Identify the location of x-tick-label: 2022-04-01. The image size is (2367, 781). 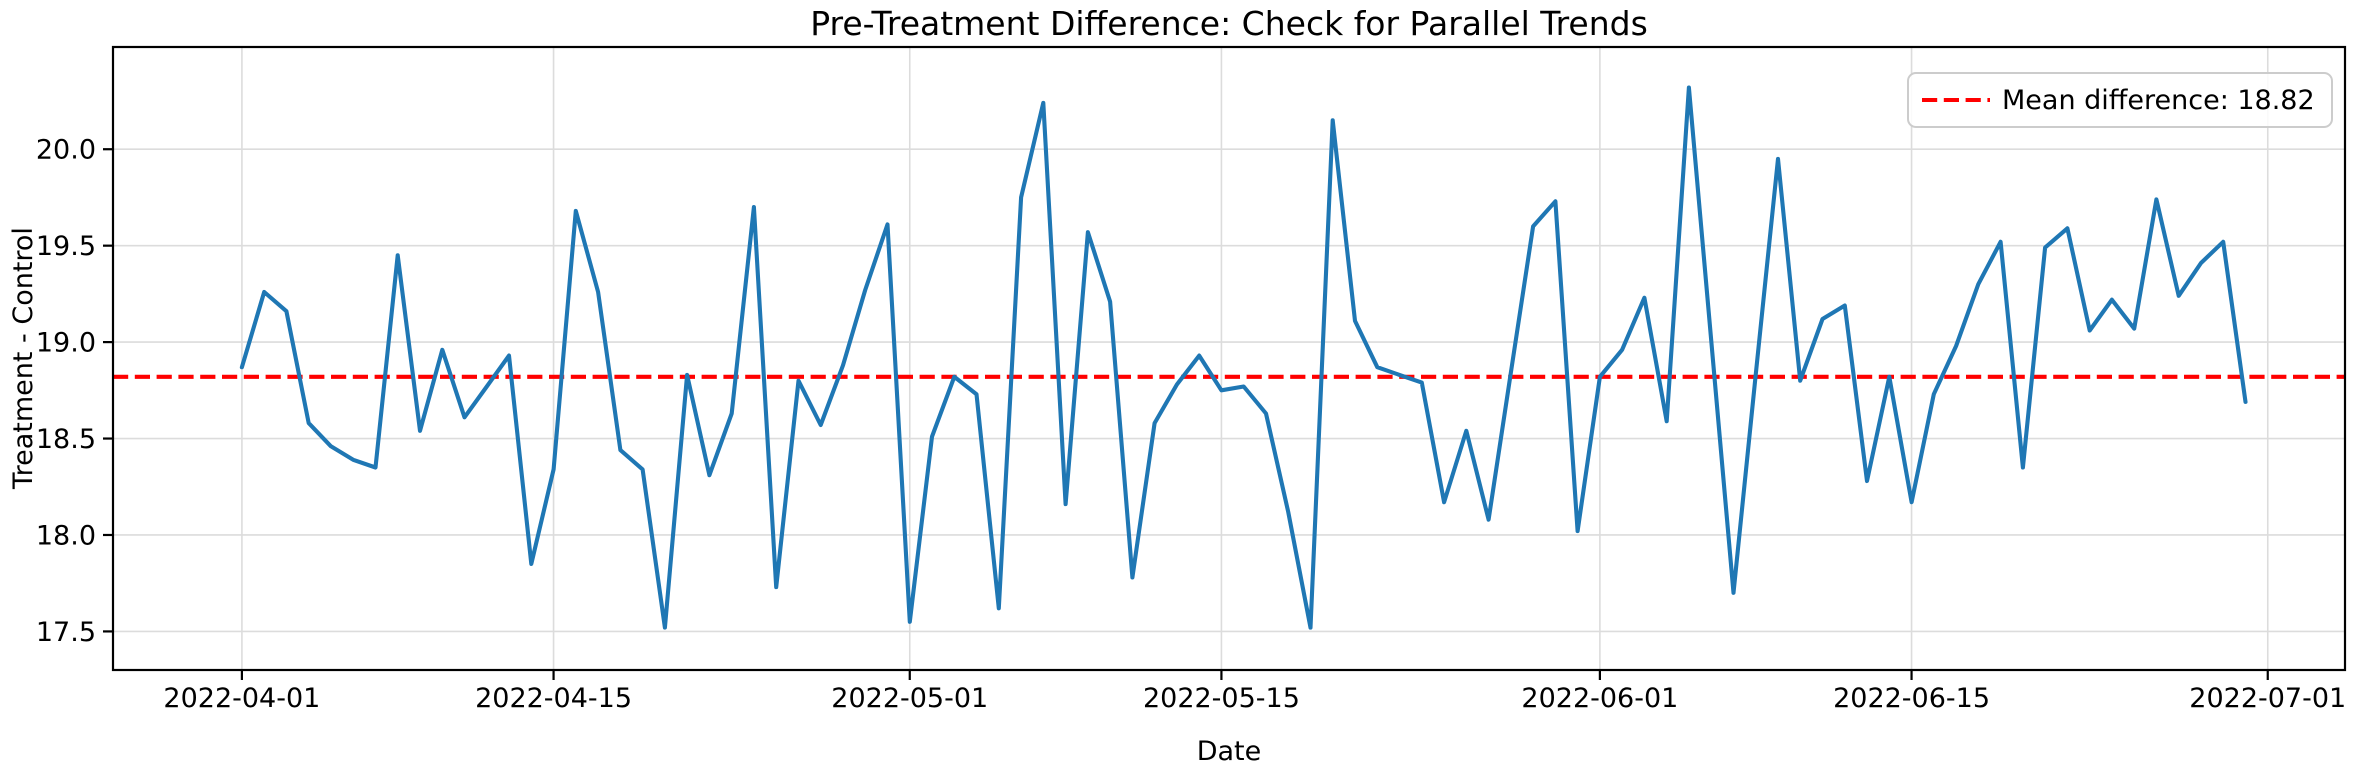
(241, 698).